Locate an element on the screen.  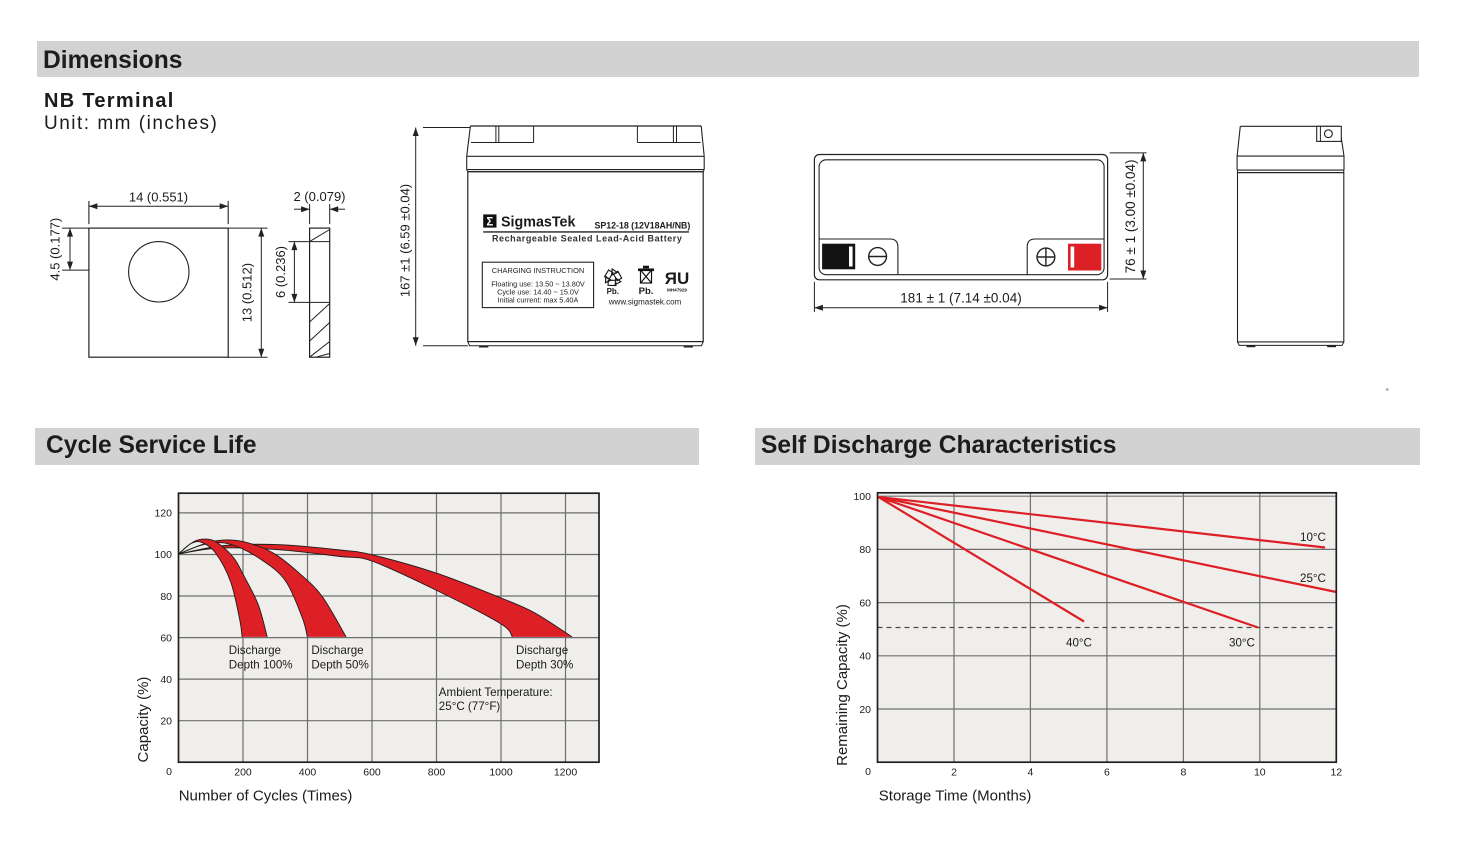
svg-text: 200 is located at coordinates (243, 773).